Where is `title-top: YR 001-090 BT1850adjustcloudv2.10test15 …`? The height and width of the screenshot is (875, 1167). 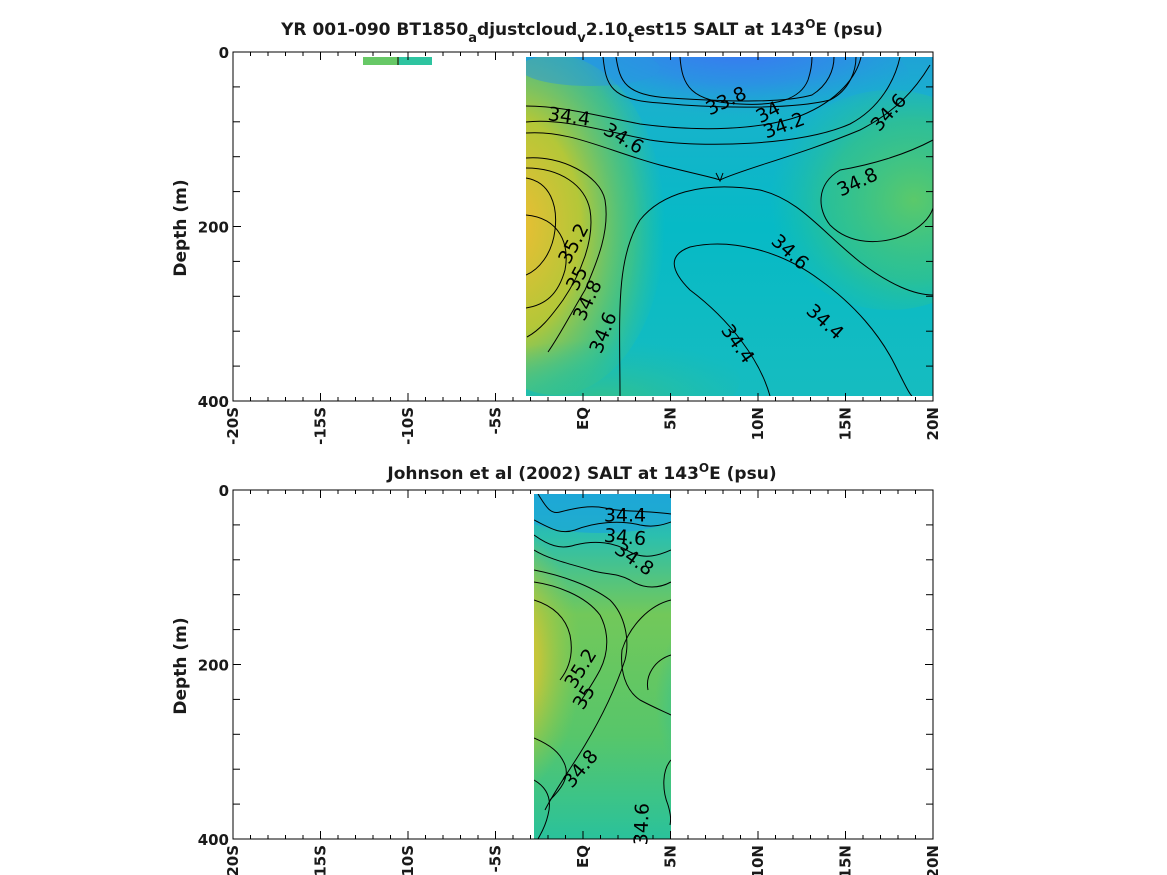 title-top: YR 001-090 BT1850adjustcloudv2.10test15 … is located at coordinates (581, 31).